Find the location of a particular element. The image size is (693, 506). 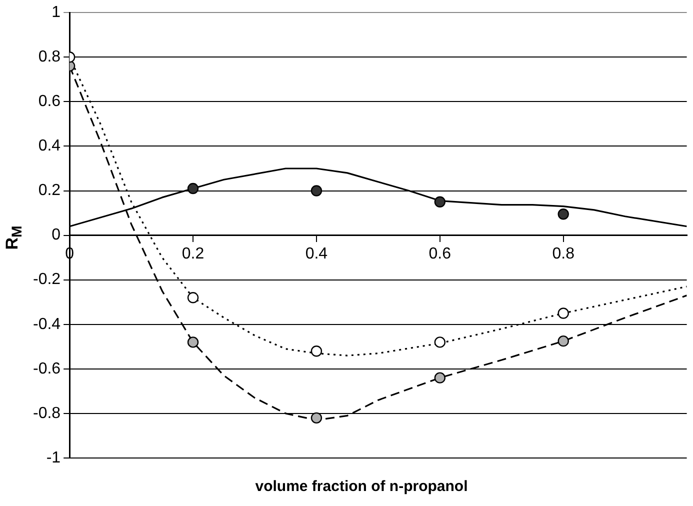

y-tick-label: -0.6 is located at coordinates (46, 369).